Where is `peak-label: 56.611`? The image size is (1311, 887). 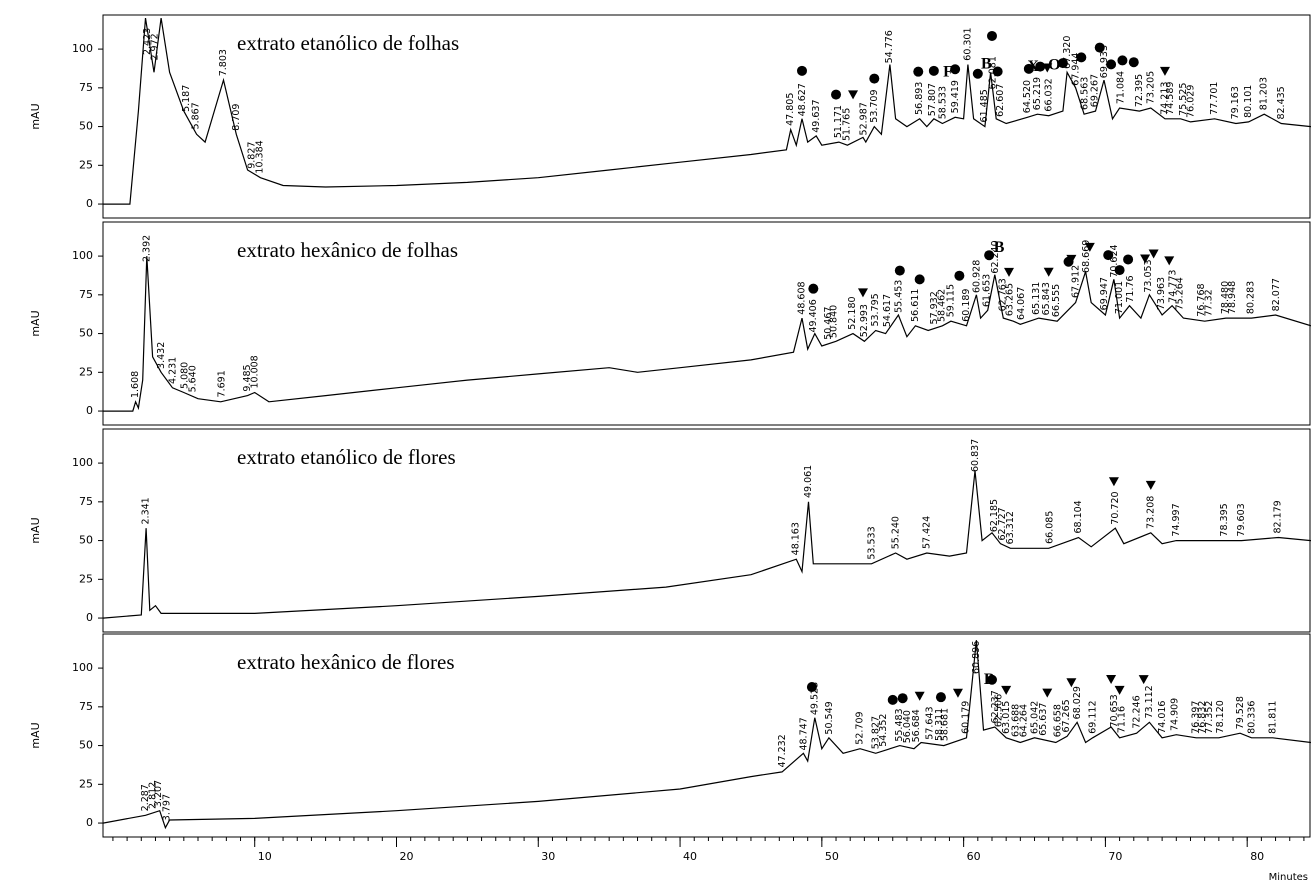 peak-label: 56.611 is located at coordinates (915, 305).